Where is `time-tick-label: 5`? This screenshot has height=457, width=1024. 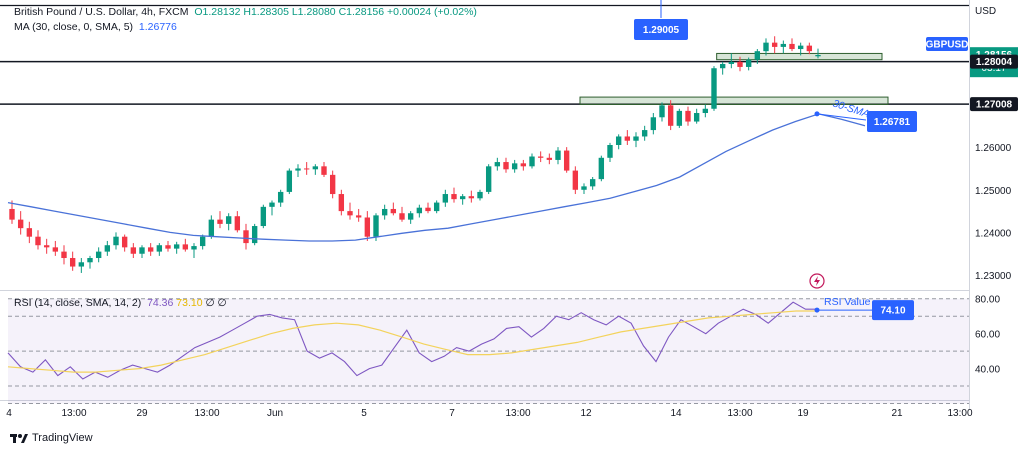
time-tick-label: 5 is located at coordinates (364, 413).